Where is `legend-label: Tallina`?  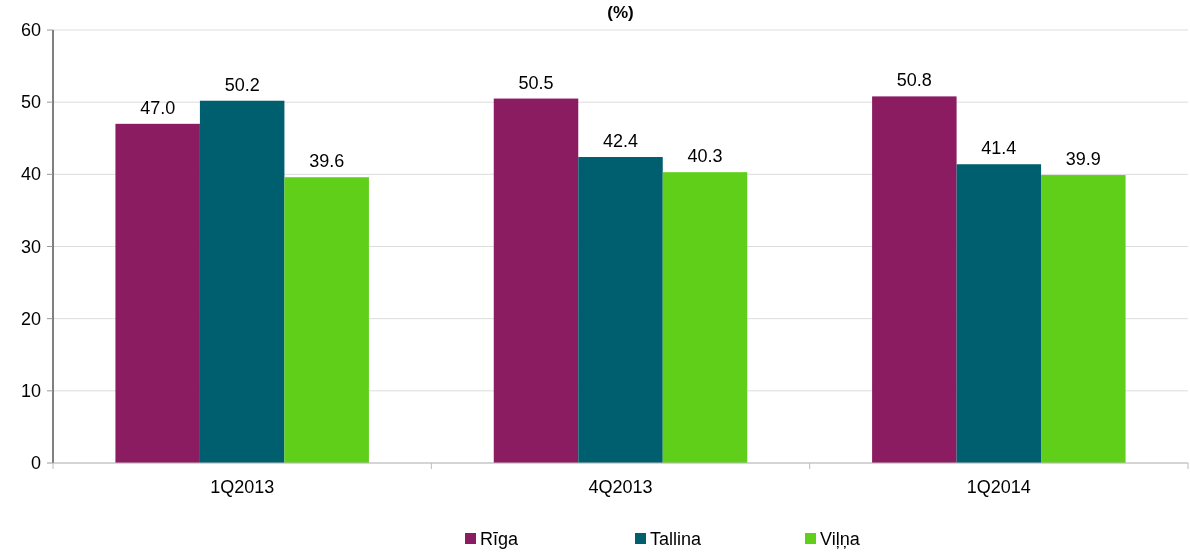
legend-label: Tallina is located at coordinates (676, 539).